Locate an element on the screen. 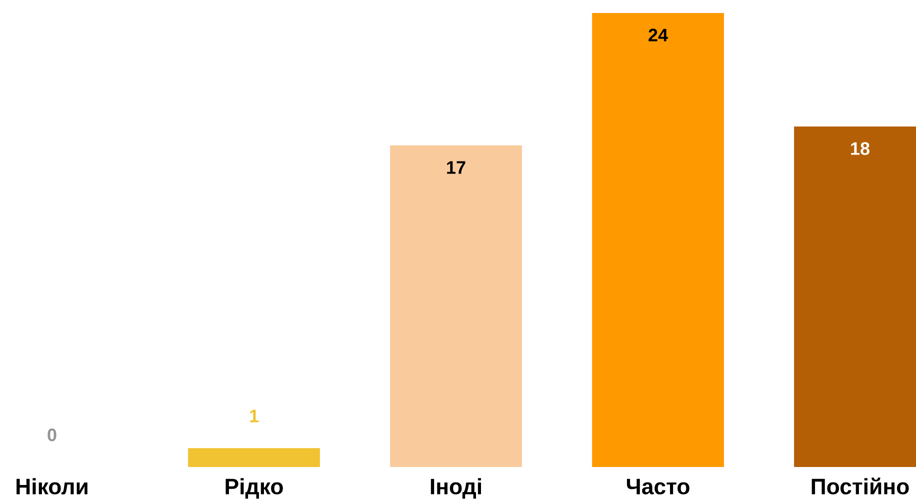 The height and width of the screenshot is (499, 916). data-label: 17 is located at coordinates (456, 167).